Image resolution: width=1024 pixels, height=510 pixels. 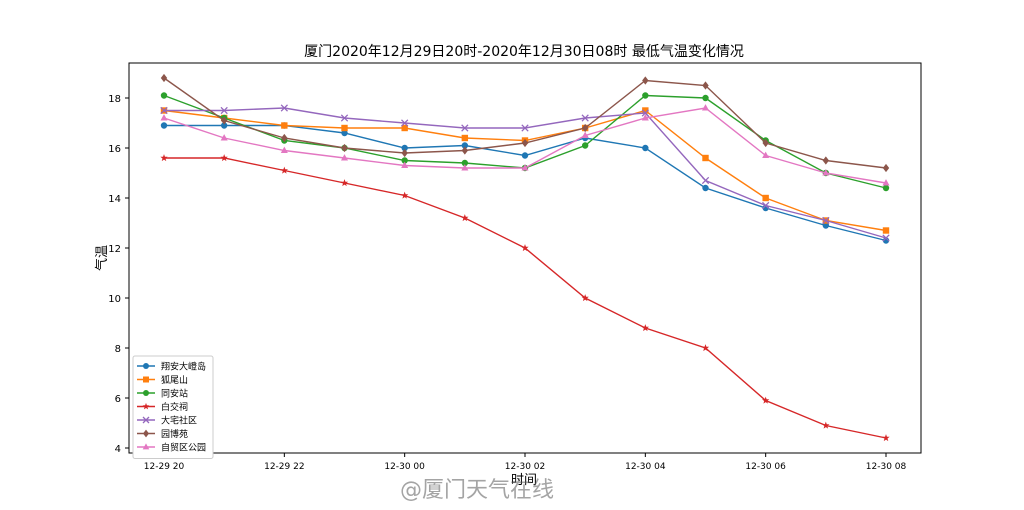 I want to click on x-tick-label: 12-30 02, so click(x=525, y=467).